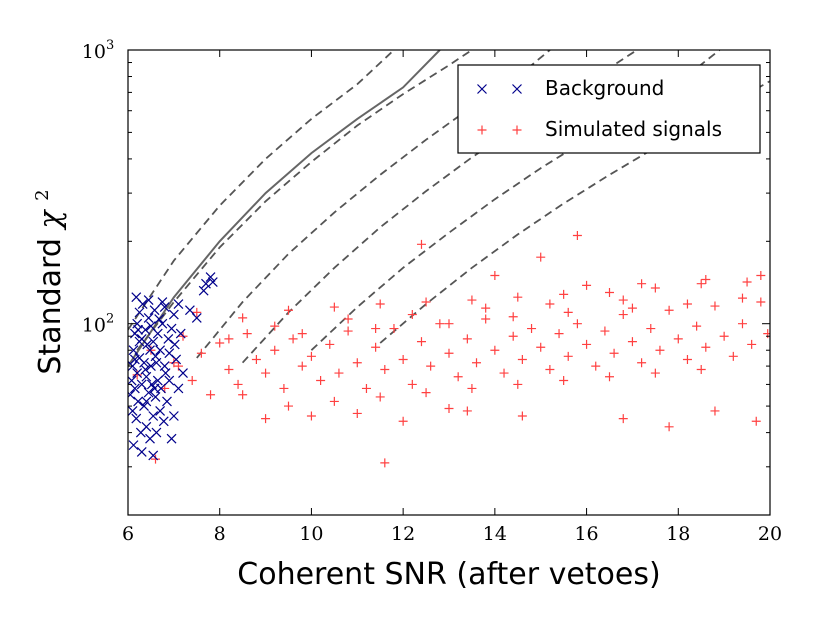 The width and height of the screenshot is (830, 625). What do you see at coordinates (311, 534) in the screenshot?
I see `x-tick-label: 10` at bounding box center [311, 534].